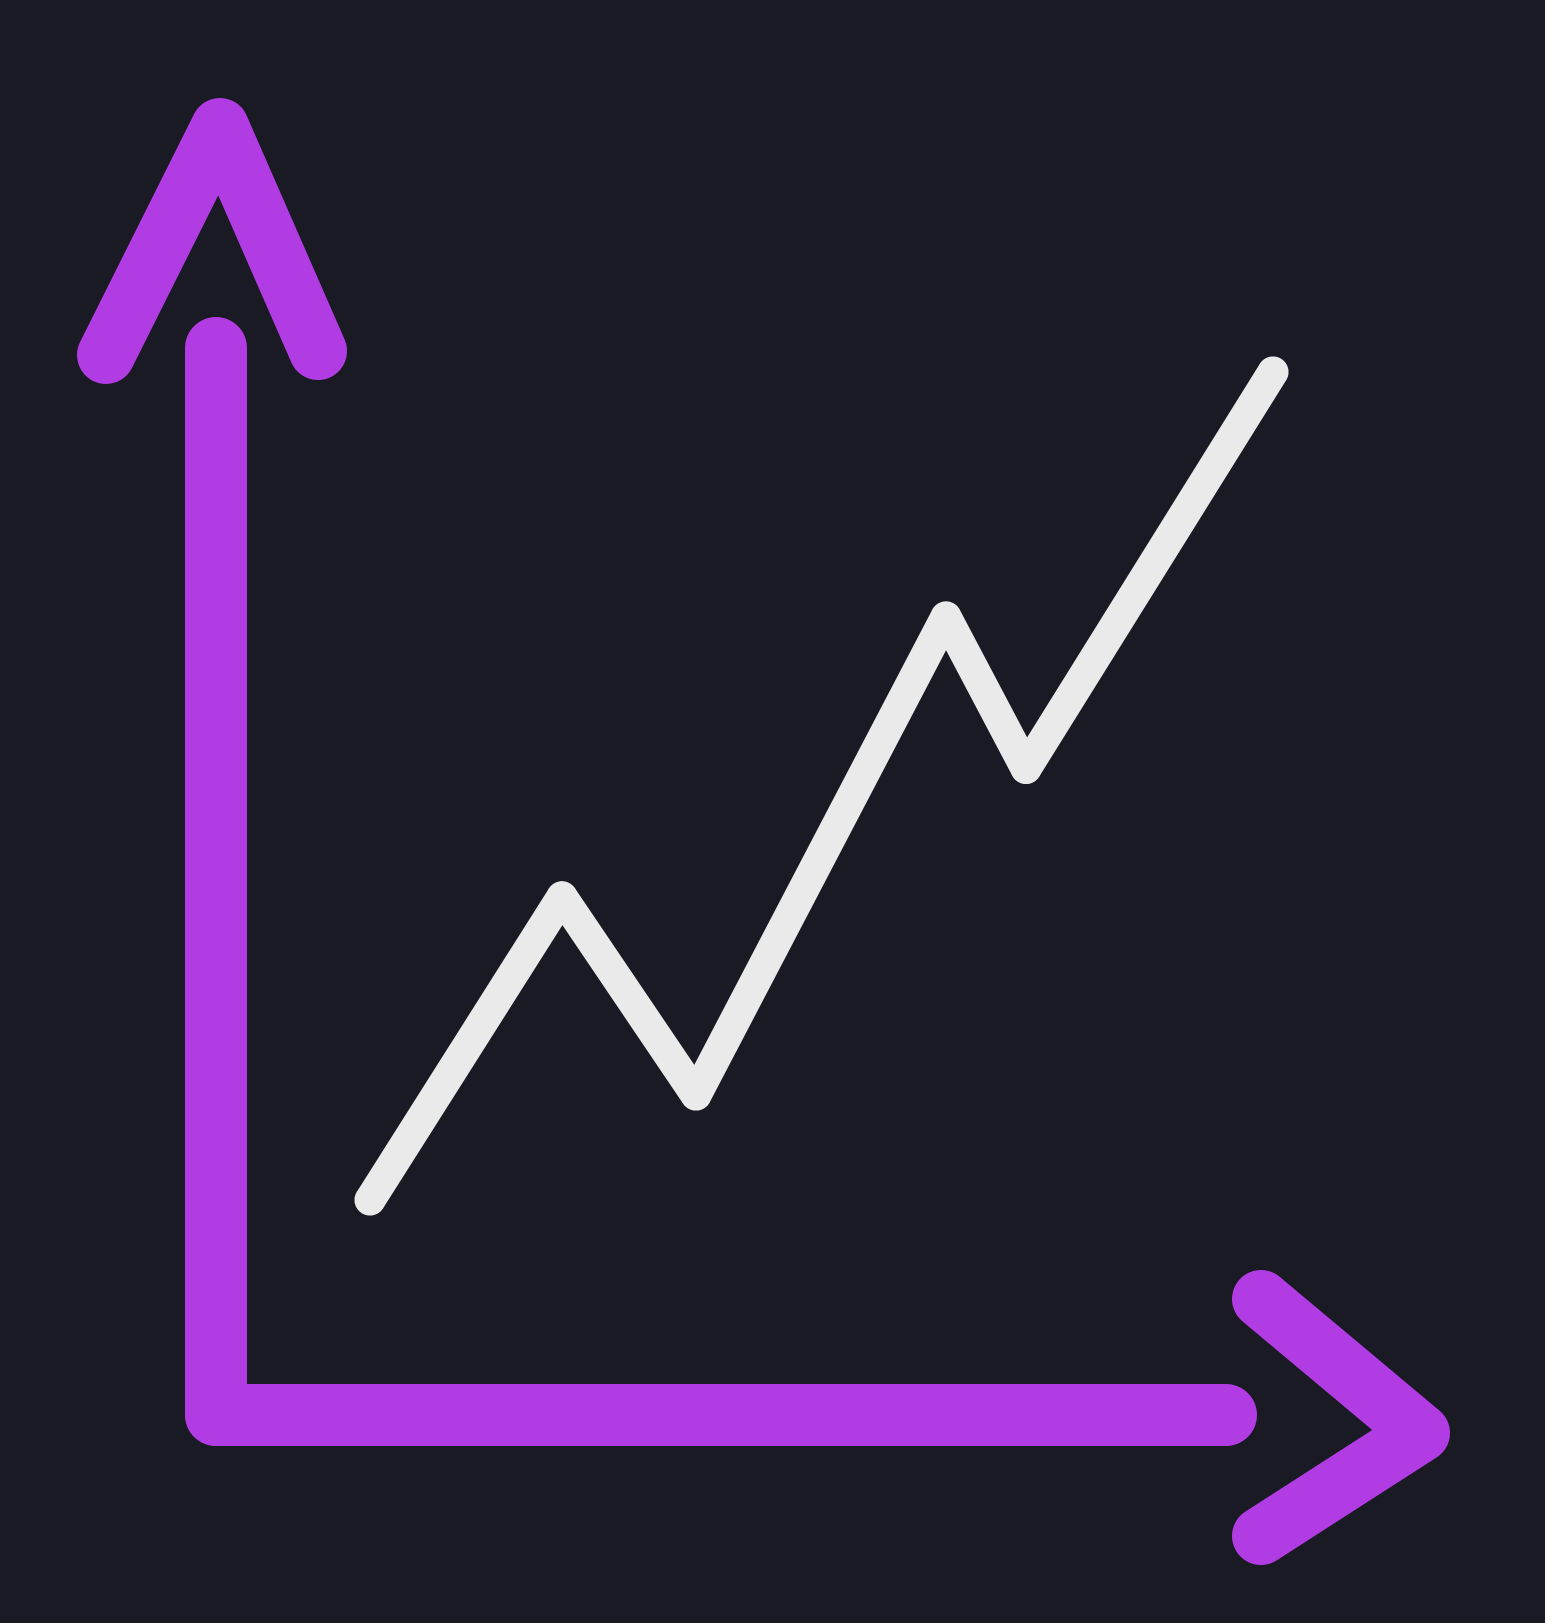 The height and width of the screenshot is (1623, 1545). Describe the element at coordinates (1341, 1417) in the screenshot. I see `x-axis-arrowhead` at that location.